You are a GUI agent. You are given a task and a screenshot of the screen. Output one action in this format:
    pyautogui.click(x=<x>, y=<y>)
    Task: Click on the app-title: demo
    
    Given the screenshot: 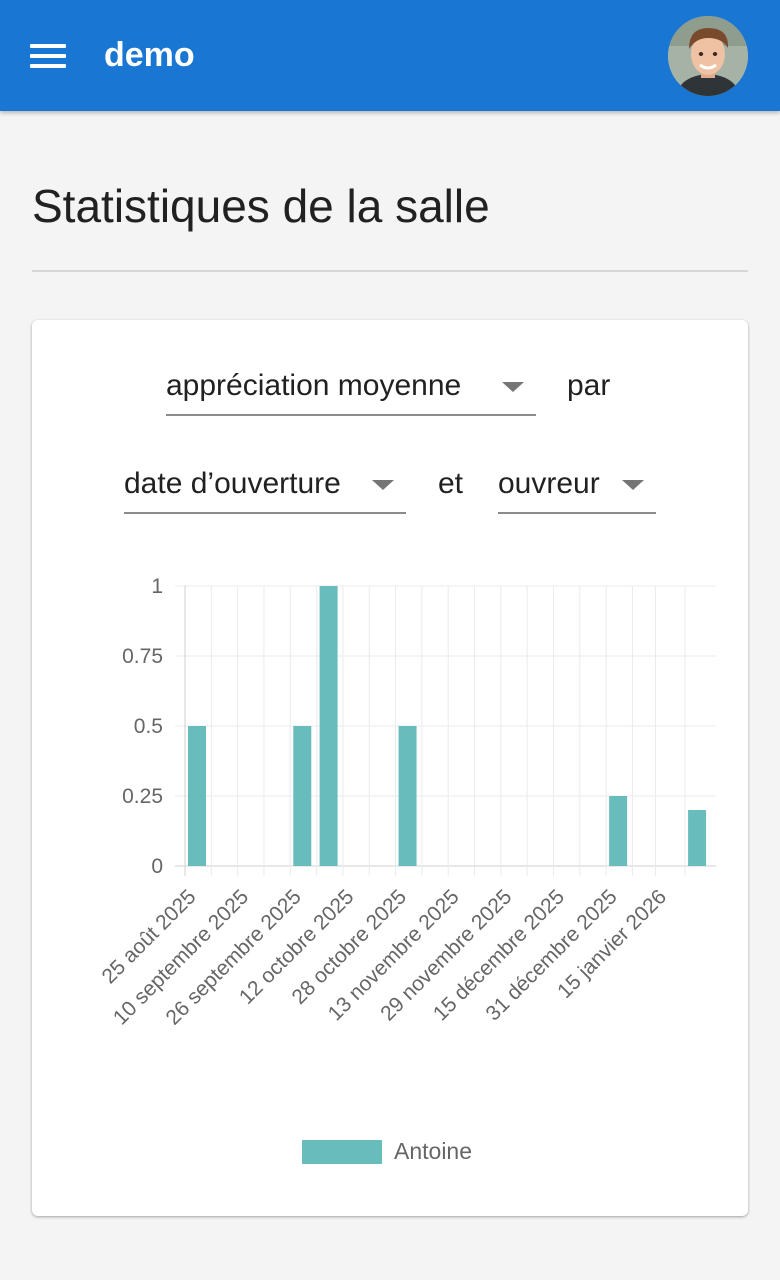 What is the action you would take?
    pyautogui.click(x=149, y=55)
    